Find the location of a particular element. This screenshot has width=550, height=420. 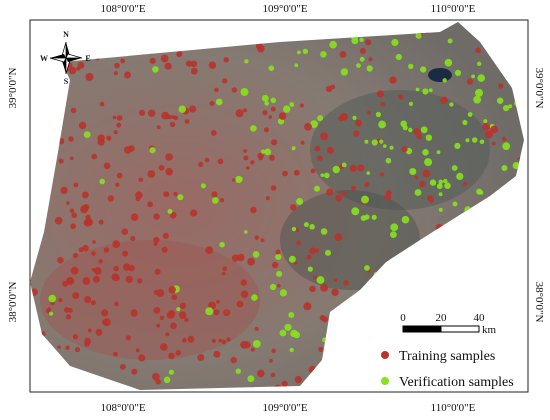

lon-label: 108°0'0"E is located at coordinates (122, 408).